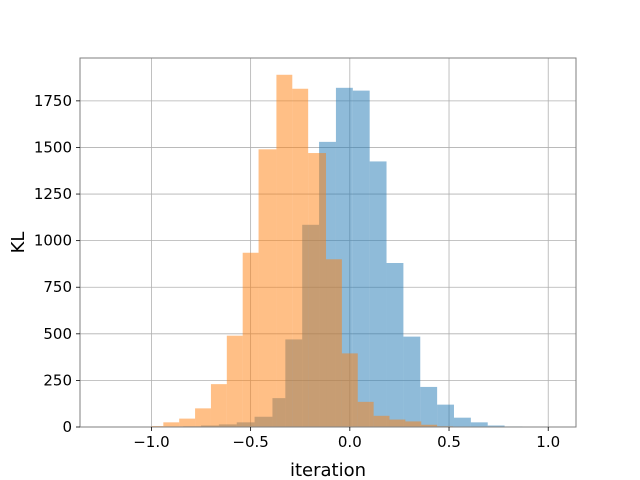 Image resolution: width=640 pixels, height=480 pixels. Describe the element at coordinates (57, 287) in the screenshot. I see `y-tick-label: 750` at that location.